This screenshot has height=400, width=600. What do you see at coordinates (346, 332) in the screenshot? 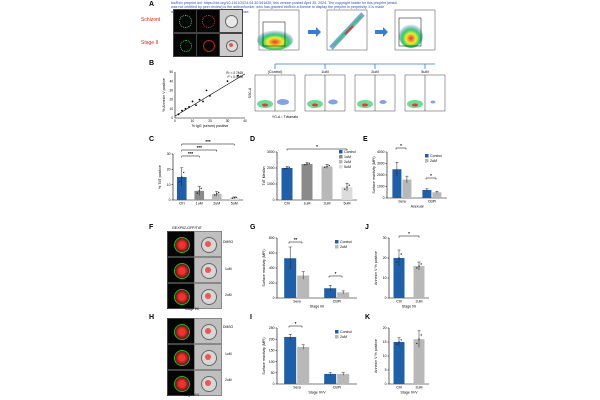
I see `legend-label: Control` at bounding box center [346, 332].